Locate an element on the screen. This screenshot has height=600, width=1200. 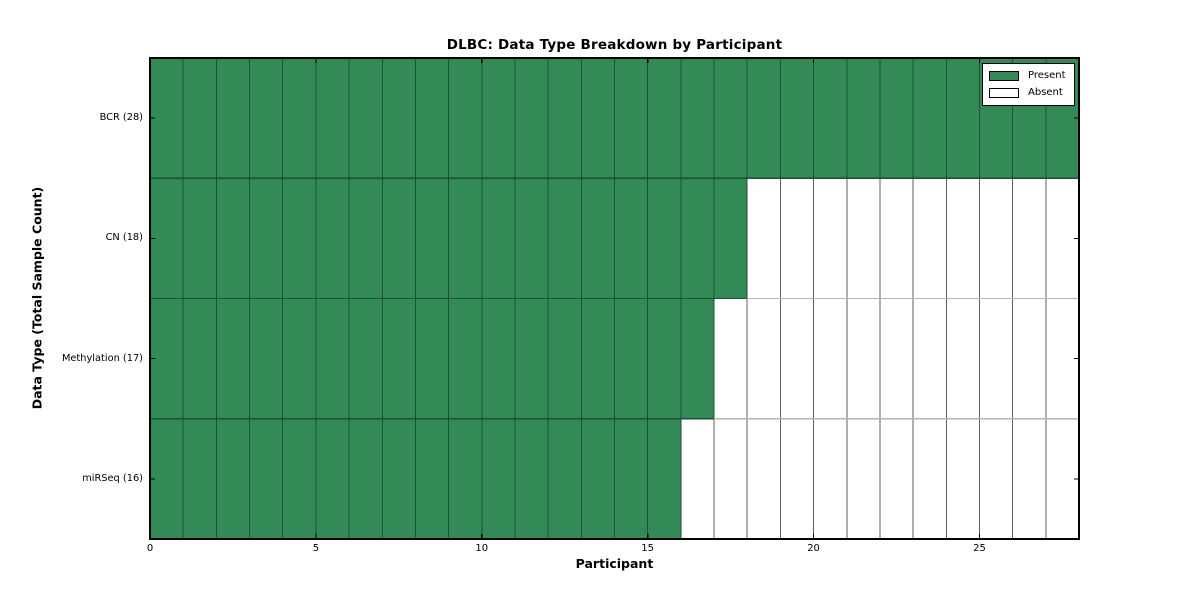
legend-entry-present: Present is located at coordinates (1028, 76).